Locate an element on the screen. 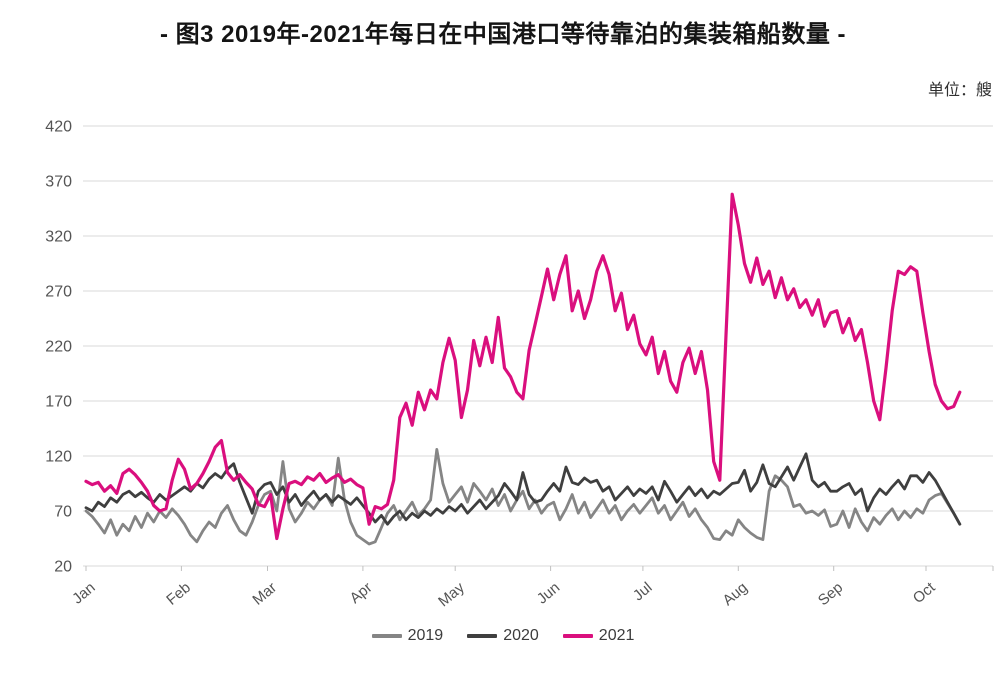 Image resolution: width=1006 pixels, height=680 pixels. x-tick-label: Feb is located at coordinates (178, 594).